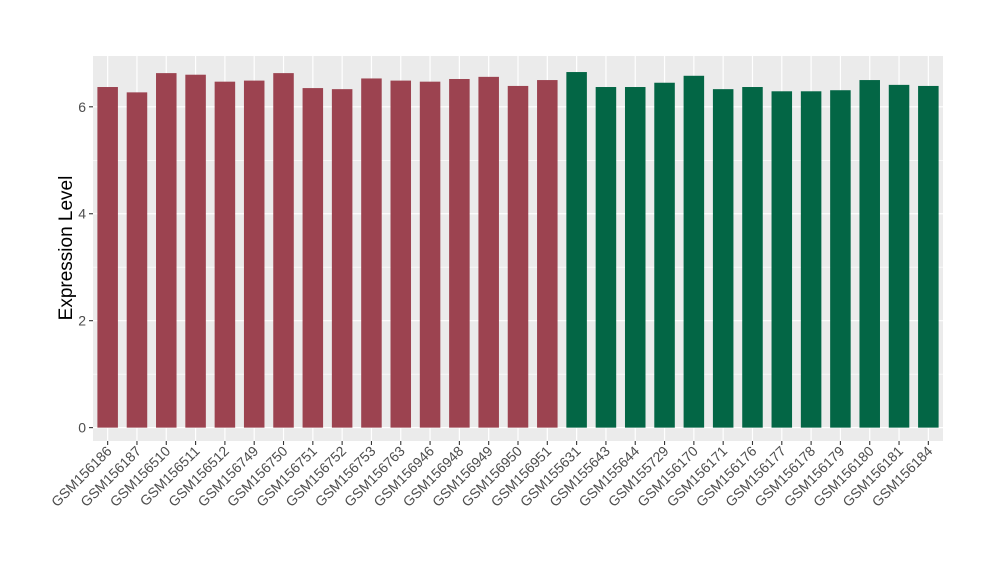 This screenshot has height=585, width=1000. I want to click on bar-GSM156184, so click(928, 256).